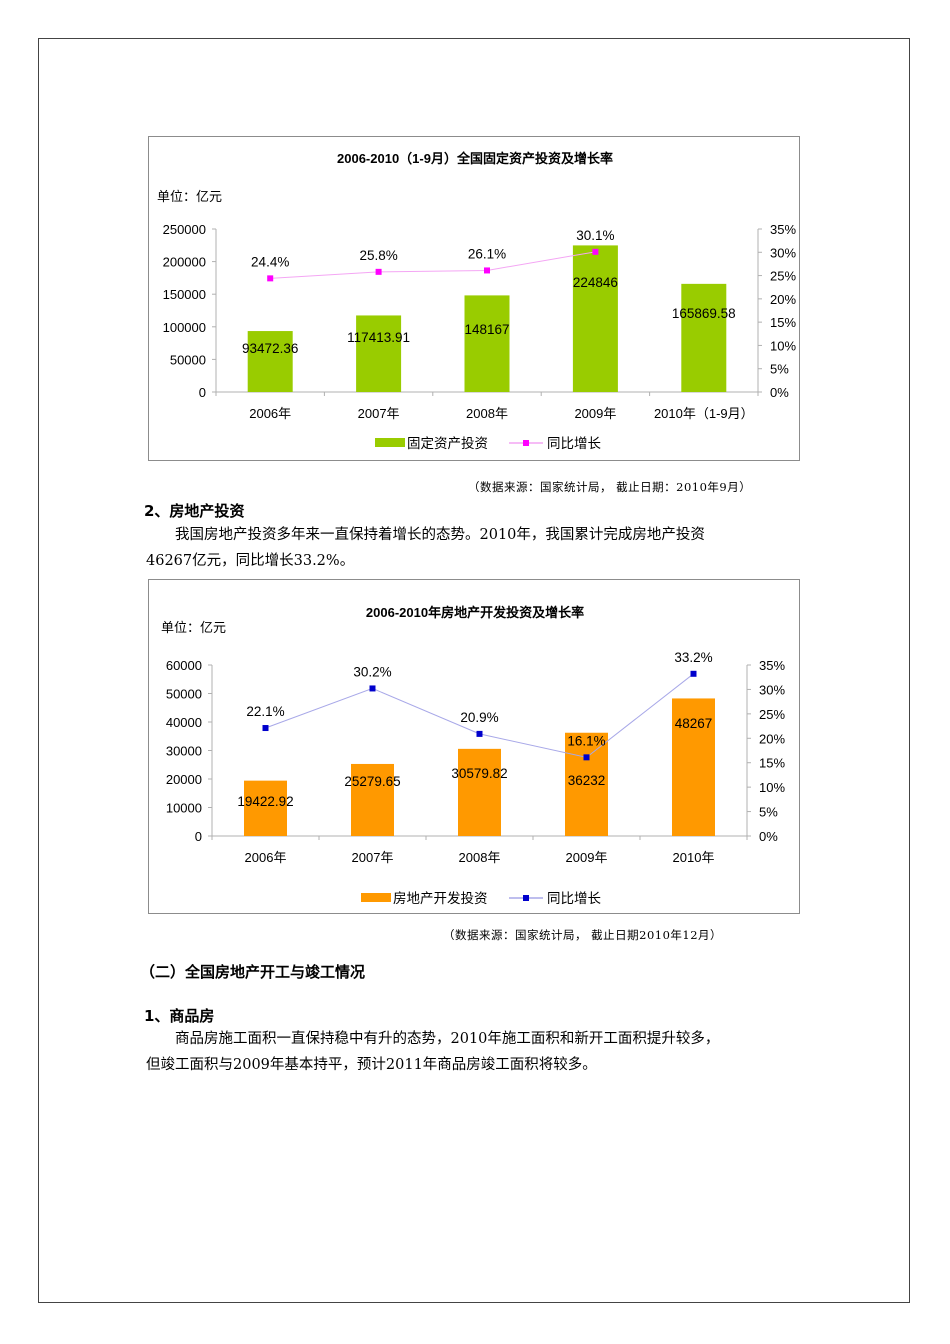 The image size is (950, 1344). I want to click on bar-value-label: 224846, so click(595, 282).